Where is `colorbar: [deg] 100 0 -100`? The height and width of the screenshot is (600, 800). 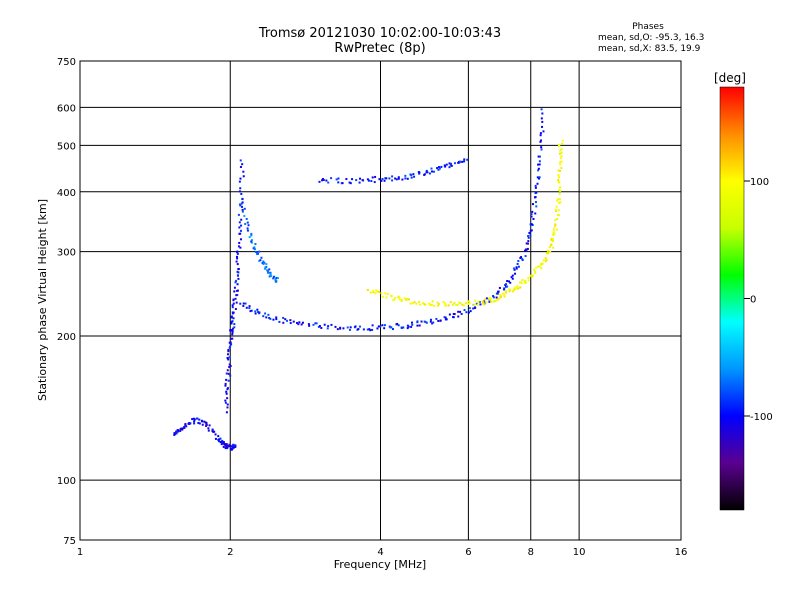
colorbar: [deg] 100 0 -100 is located at coordinates (743, 291).